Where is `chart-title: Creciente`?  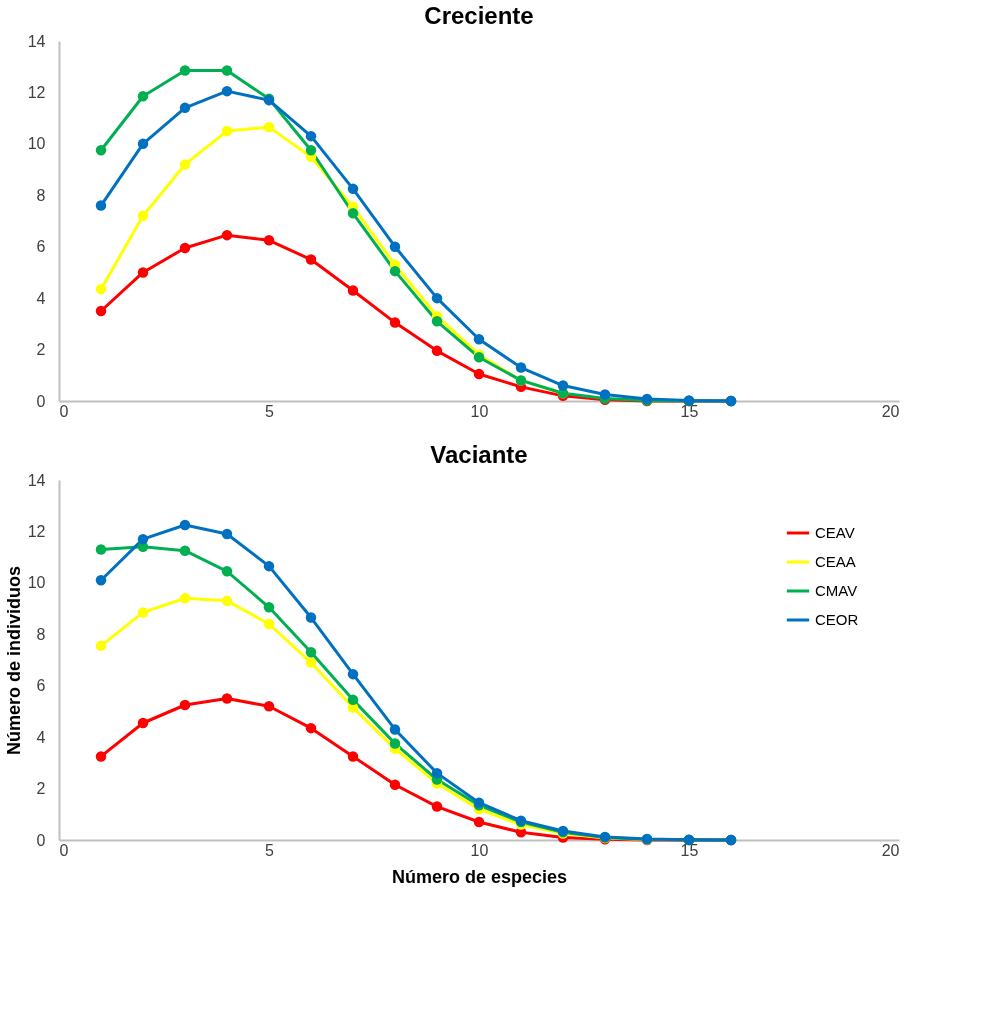
chart-title: Creciente is located at coordinates (479, 15).